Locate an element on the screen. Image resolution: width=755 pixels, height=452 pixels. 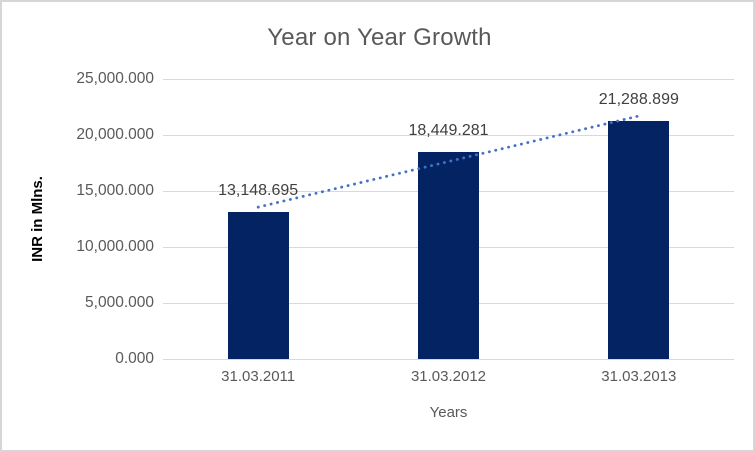
x-tick-label: 31.03.2012 is located at coordinates (448, 376).